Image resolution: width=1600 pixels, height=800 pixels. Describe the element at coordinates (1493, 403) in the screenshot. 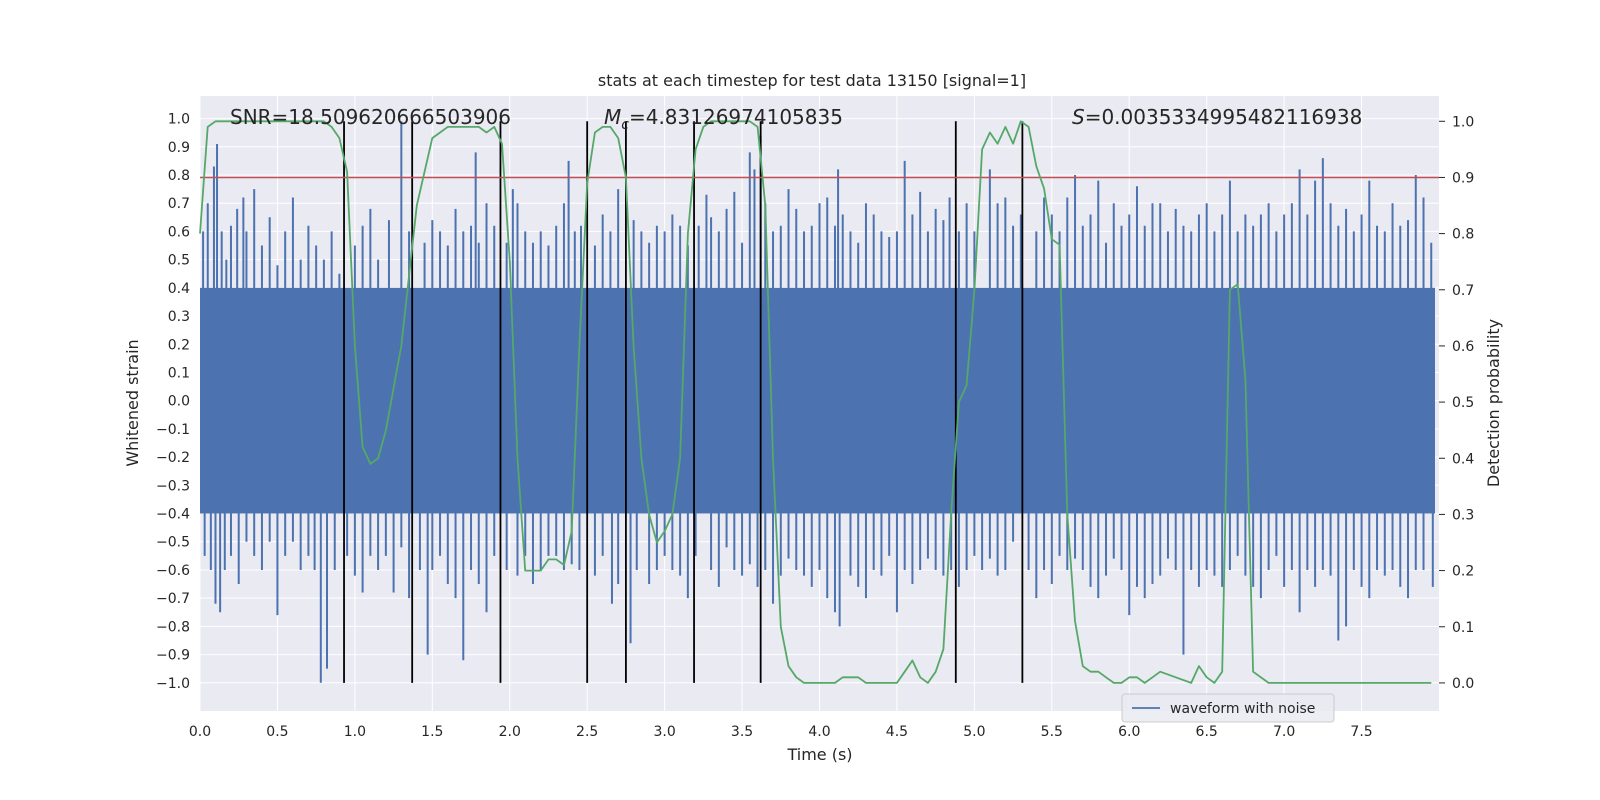

I see `y2-axis-label: Detection probability` at that location.